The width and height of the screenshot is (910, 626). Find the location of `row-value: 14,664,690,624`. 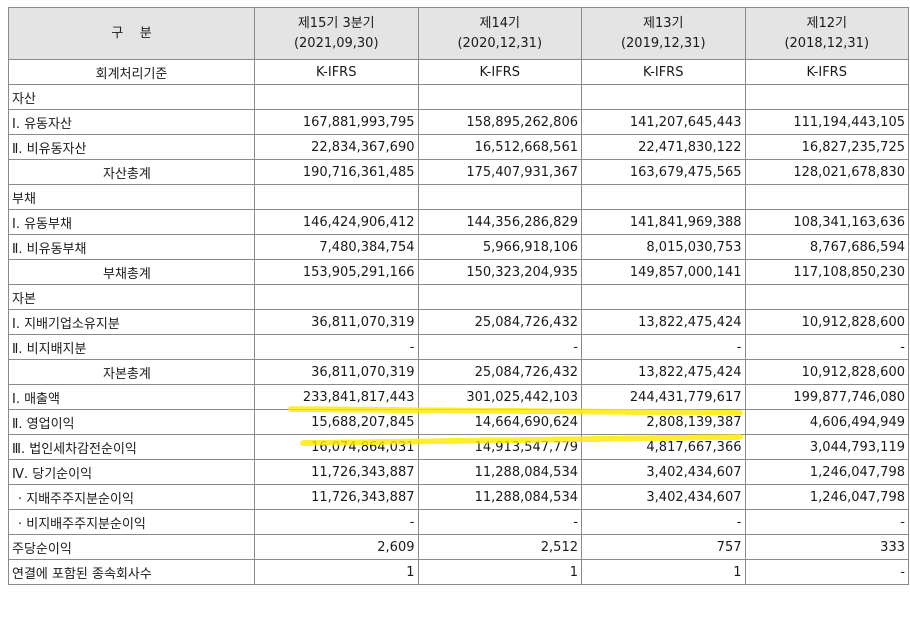

row-value: 14,664,690,624 is located at coordinates (499, 422).